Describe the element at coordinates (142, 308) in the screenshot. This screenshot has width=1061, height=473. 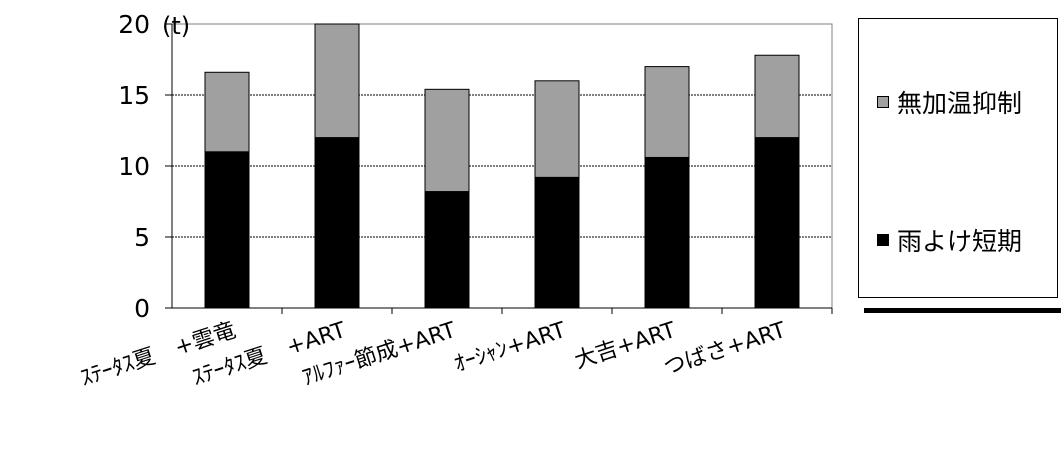
I see `y-tick-label: 0` at that location.